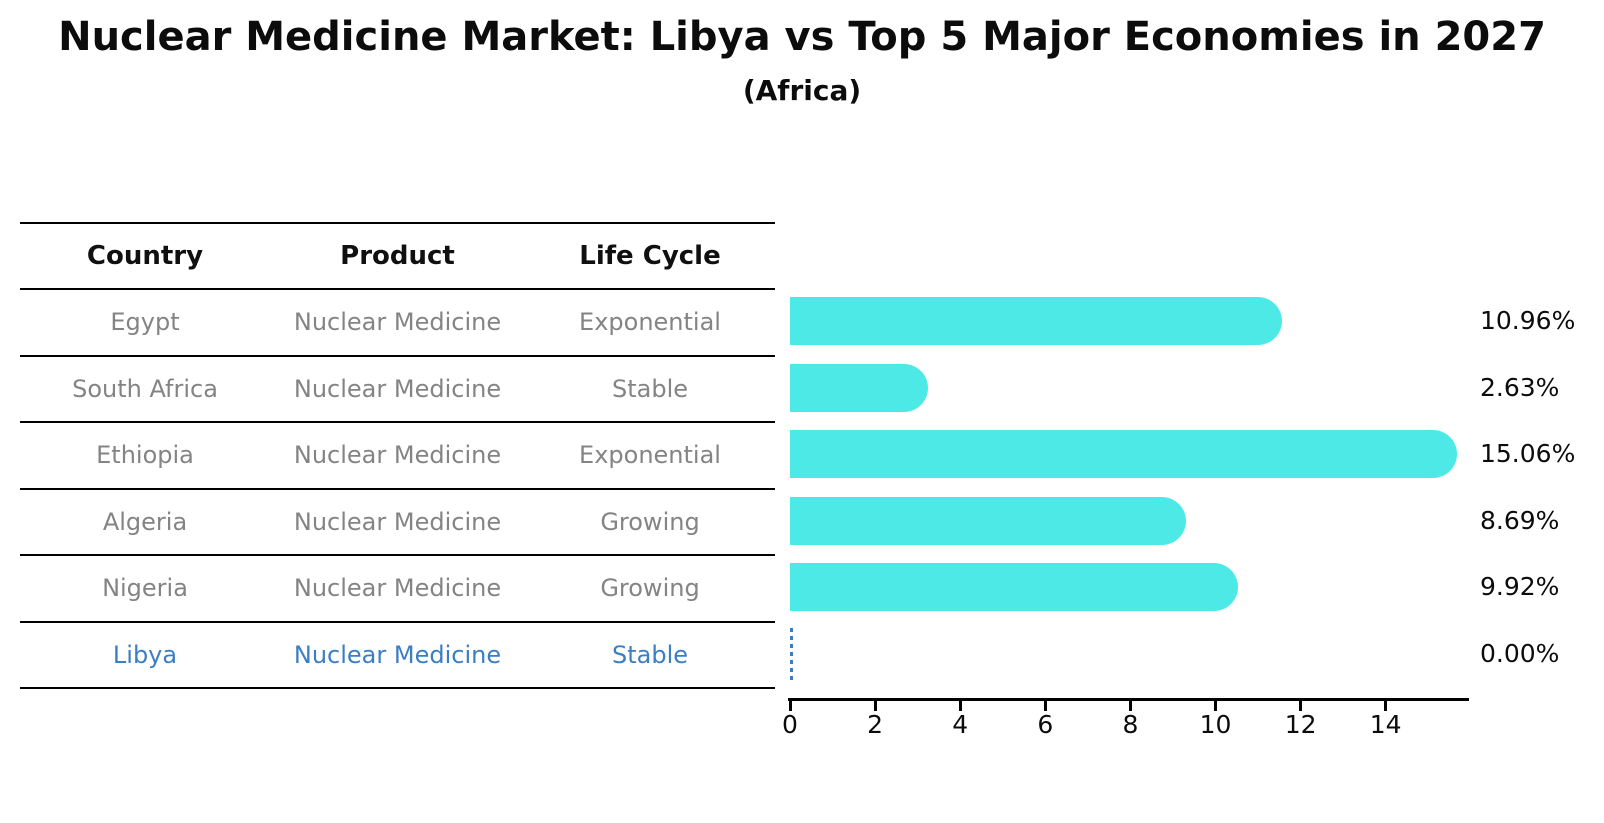 The width and height of the screenshot is (1604, 823). I want to click on cell-country: Nigeria, so click(145, 588).